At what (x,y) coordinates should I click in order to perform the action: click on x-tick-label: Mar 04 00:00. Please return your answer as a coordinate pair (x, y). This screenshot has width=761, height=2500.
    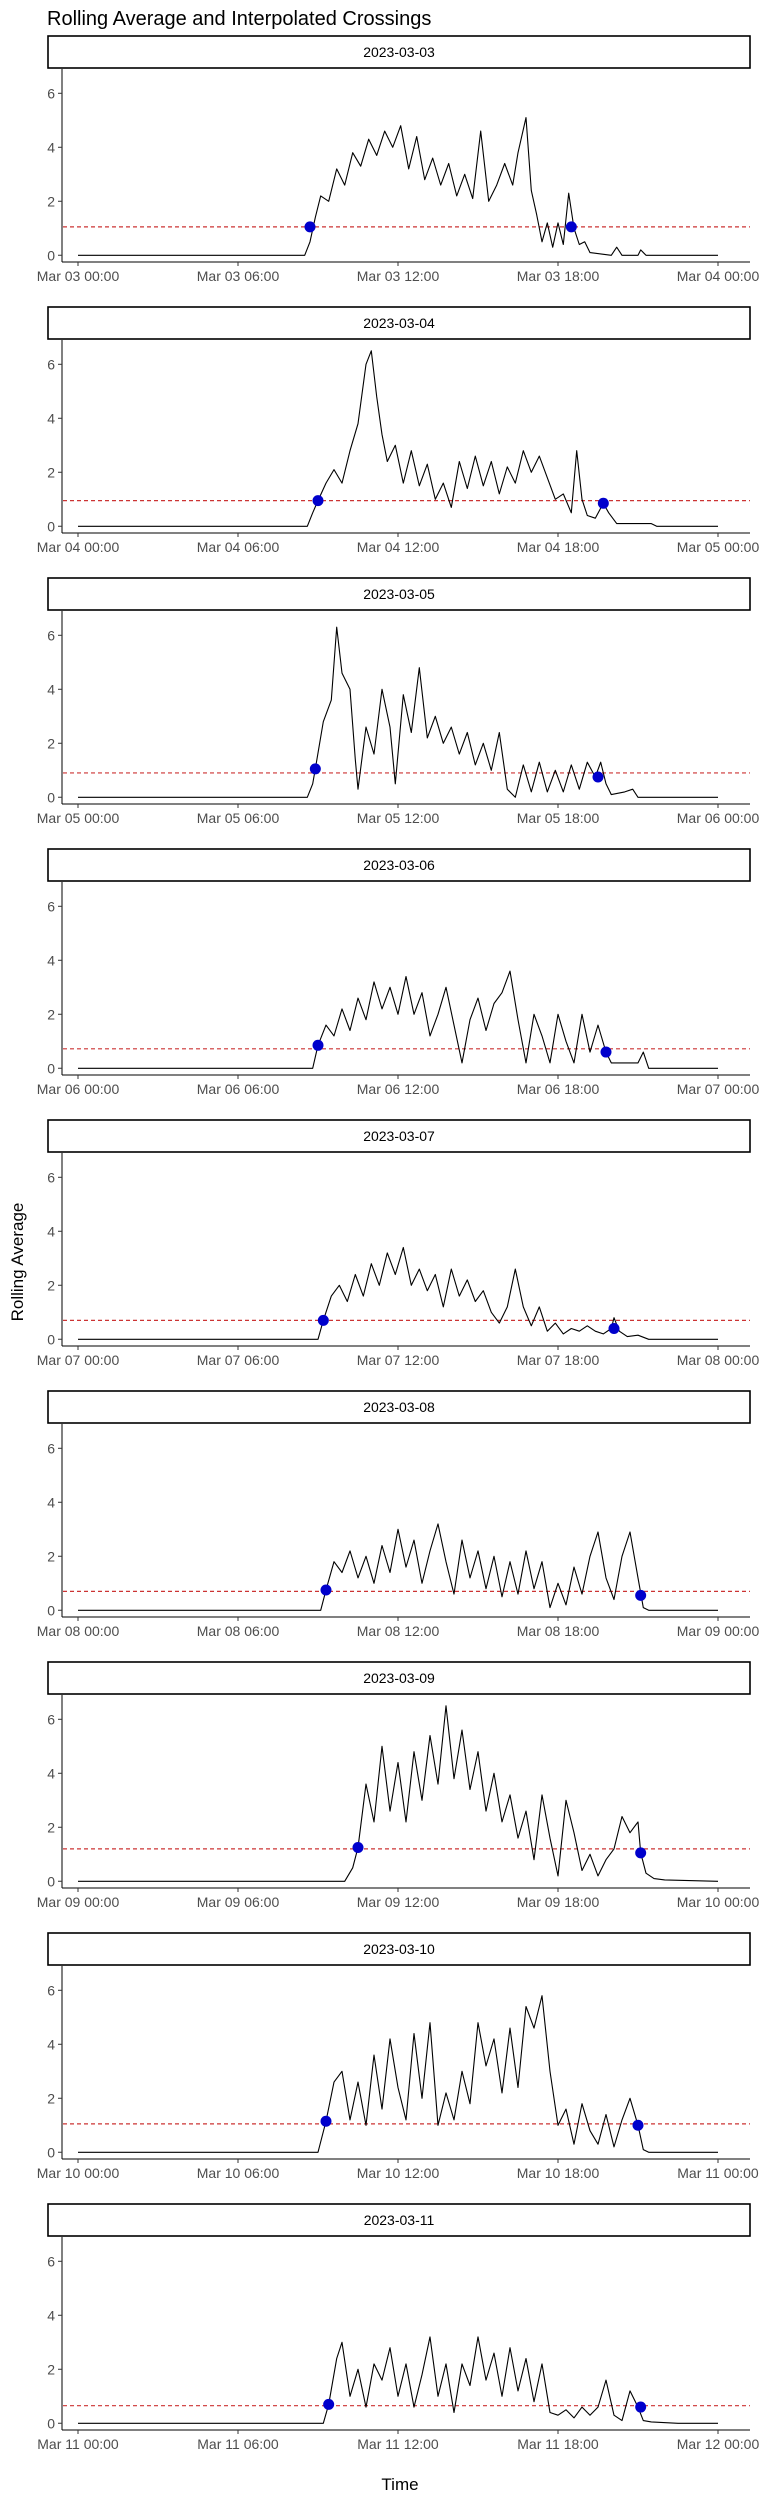
    Looking at the image, I should click on (78, 547).